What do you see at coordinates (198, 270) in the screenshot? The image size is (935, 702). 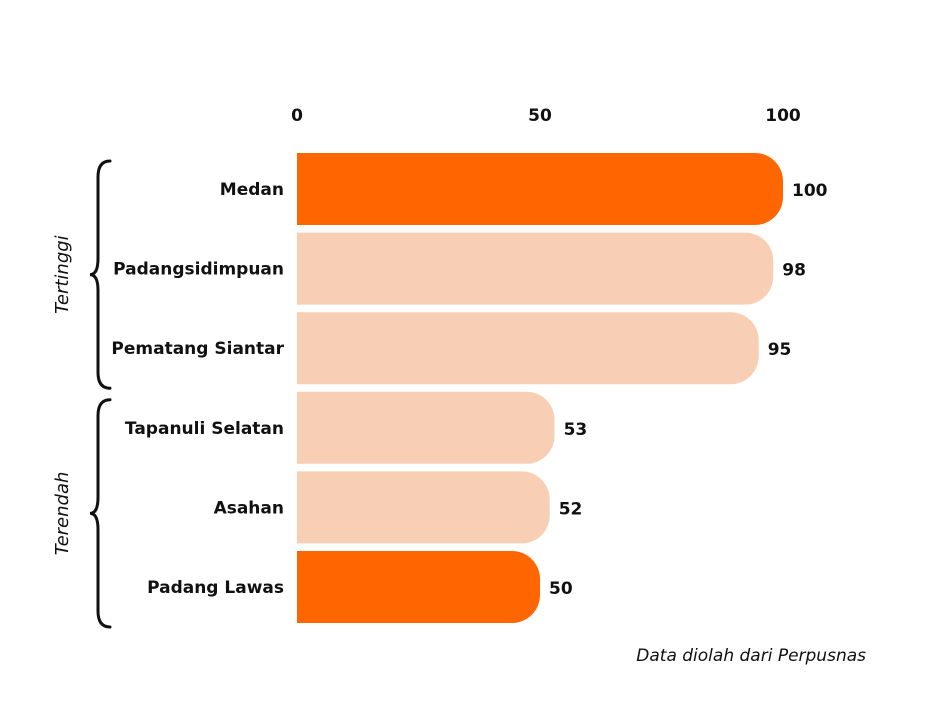 I see `category-label: Padangsidimpuan` at bounding box center [198, 270].